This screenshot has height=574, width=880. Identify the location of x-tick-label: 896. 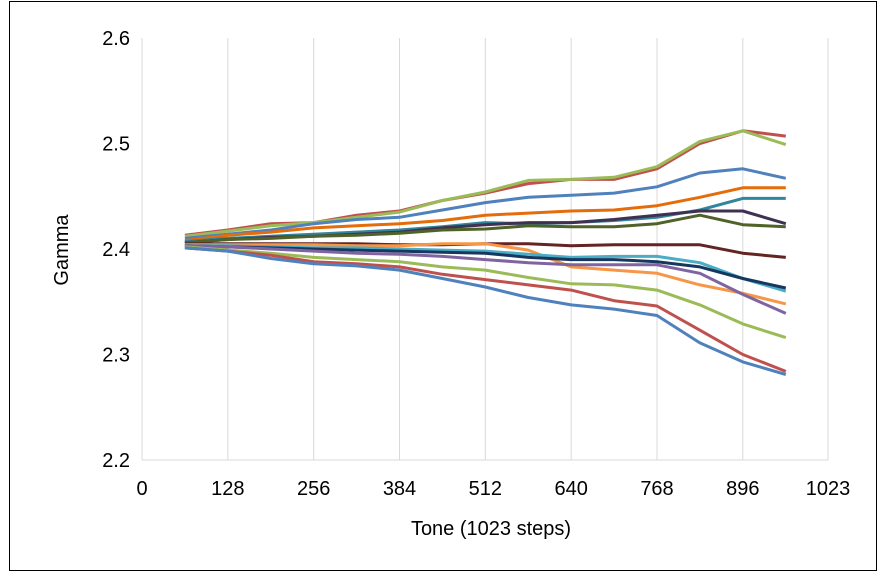
(742, 489).